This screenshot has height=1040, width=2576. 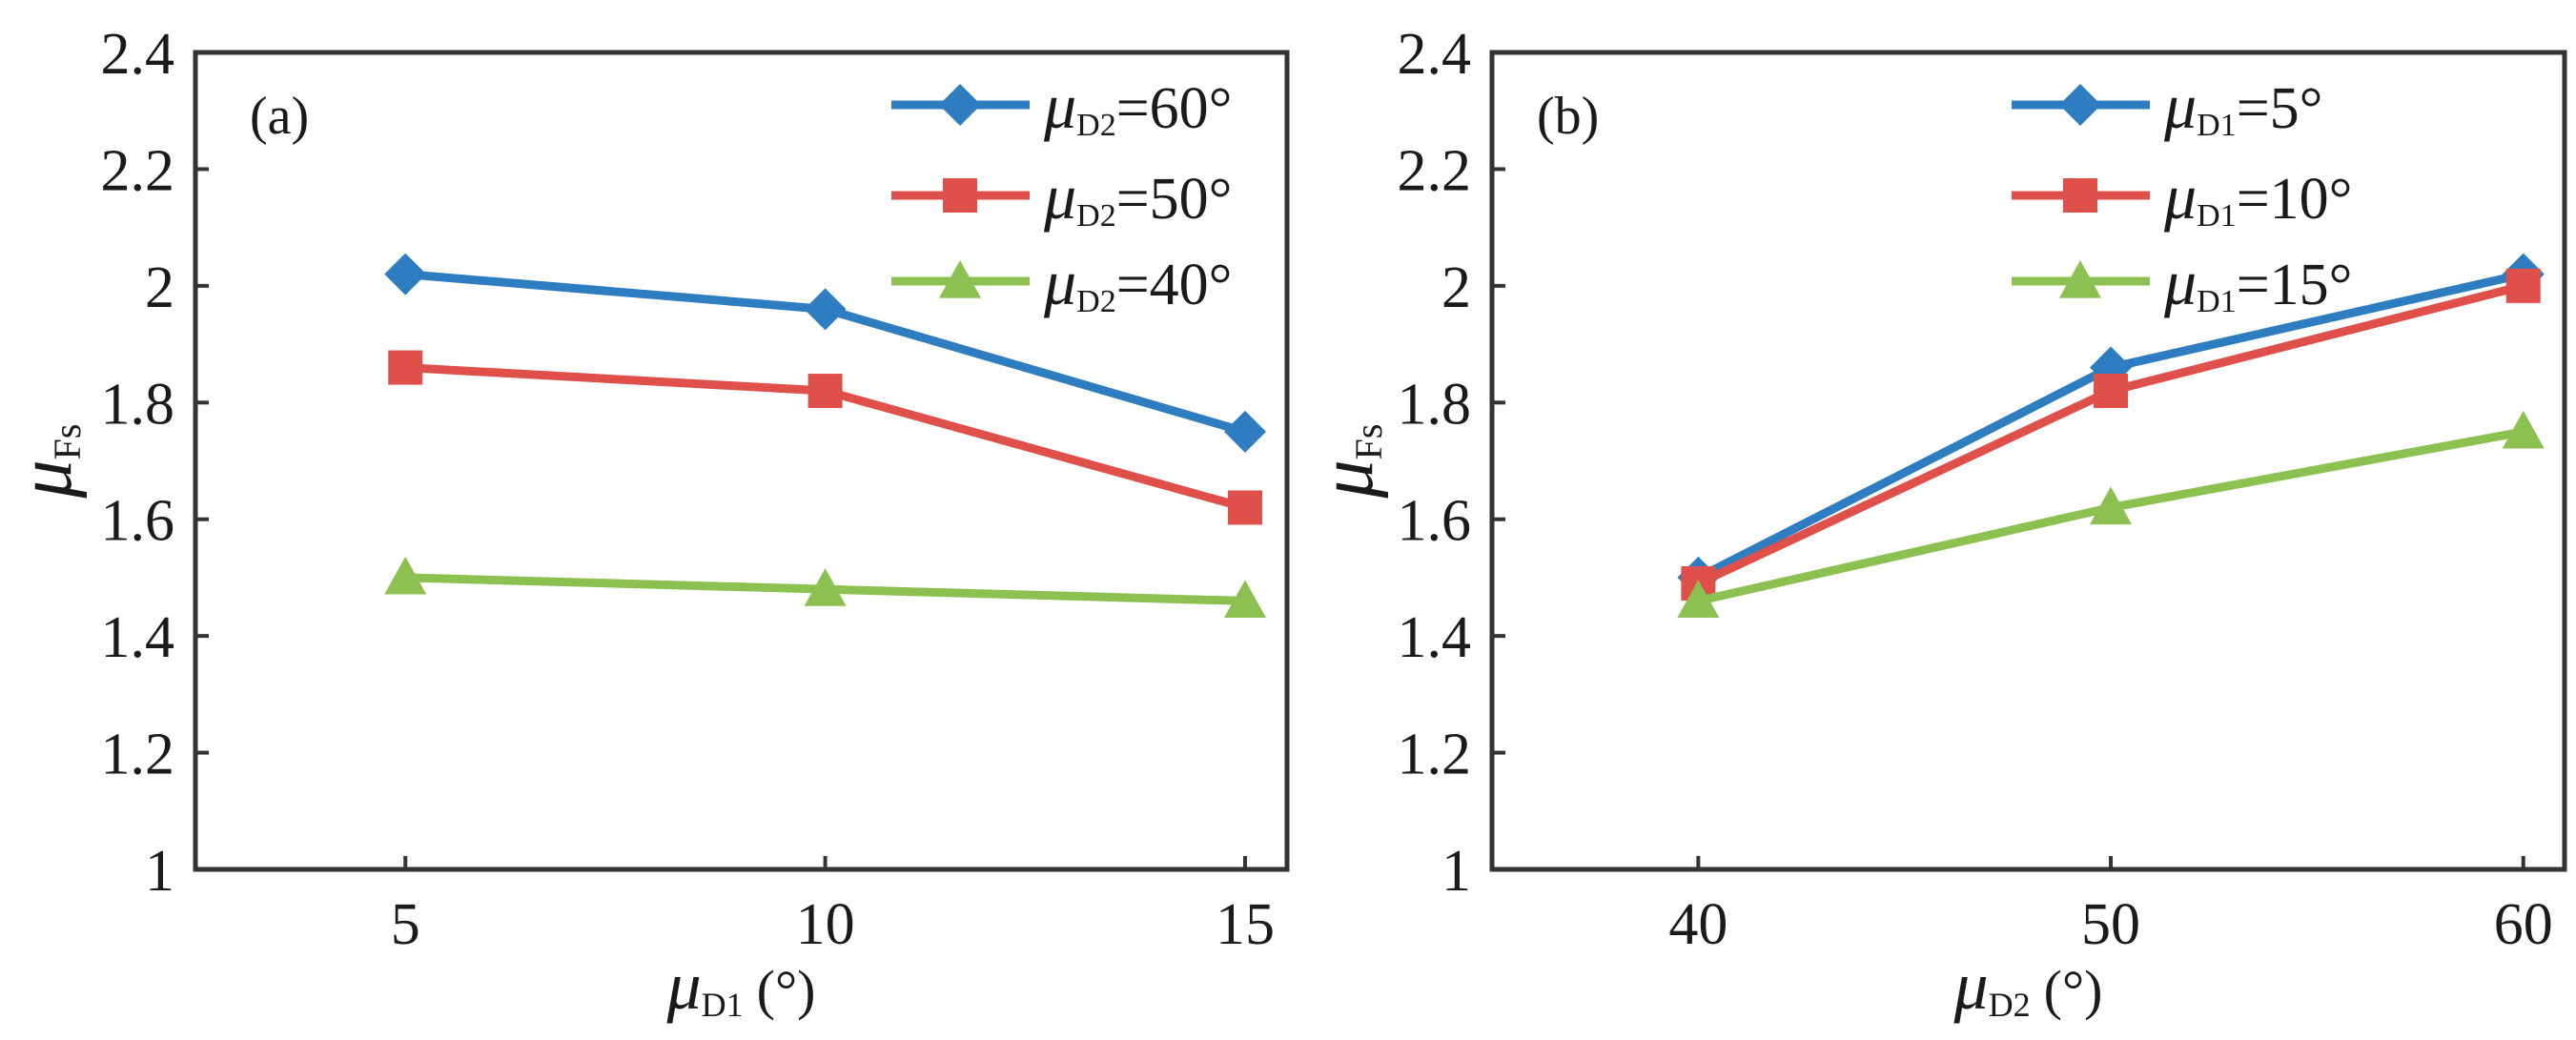 I want to click on series-line, so click(x=2111, y=435).